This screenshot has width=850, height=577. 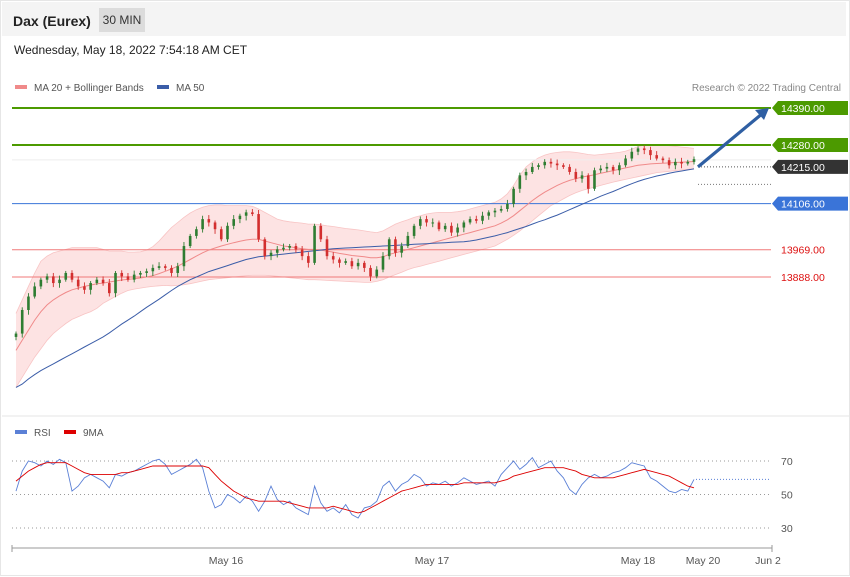 What do you see at coordinates (803, 168) in the screenshot?
I see `last-price-label: 14215.00` at bounding box center [803, 168].